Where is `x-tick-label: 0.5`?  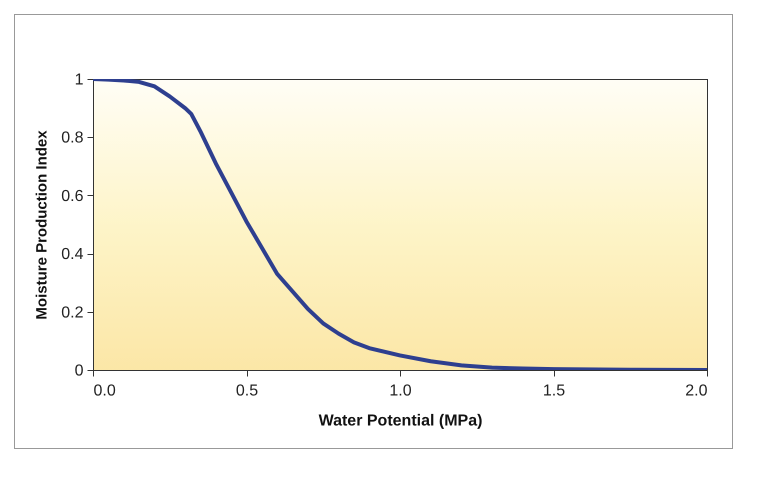 x-tick-label: 0.5 is located at coordinates (247, 391).